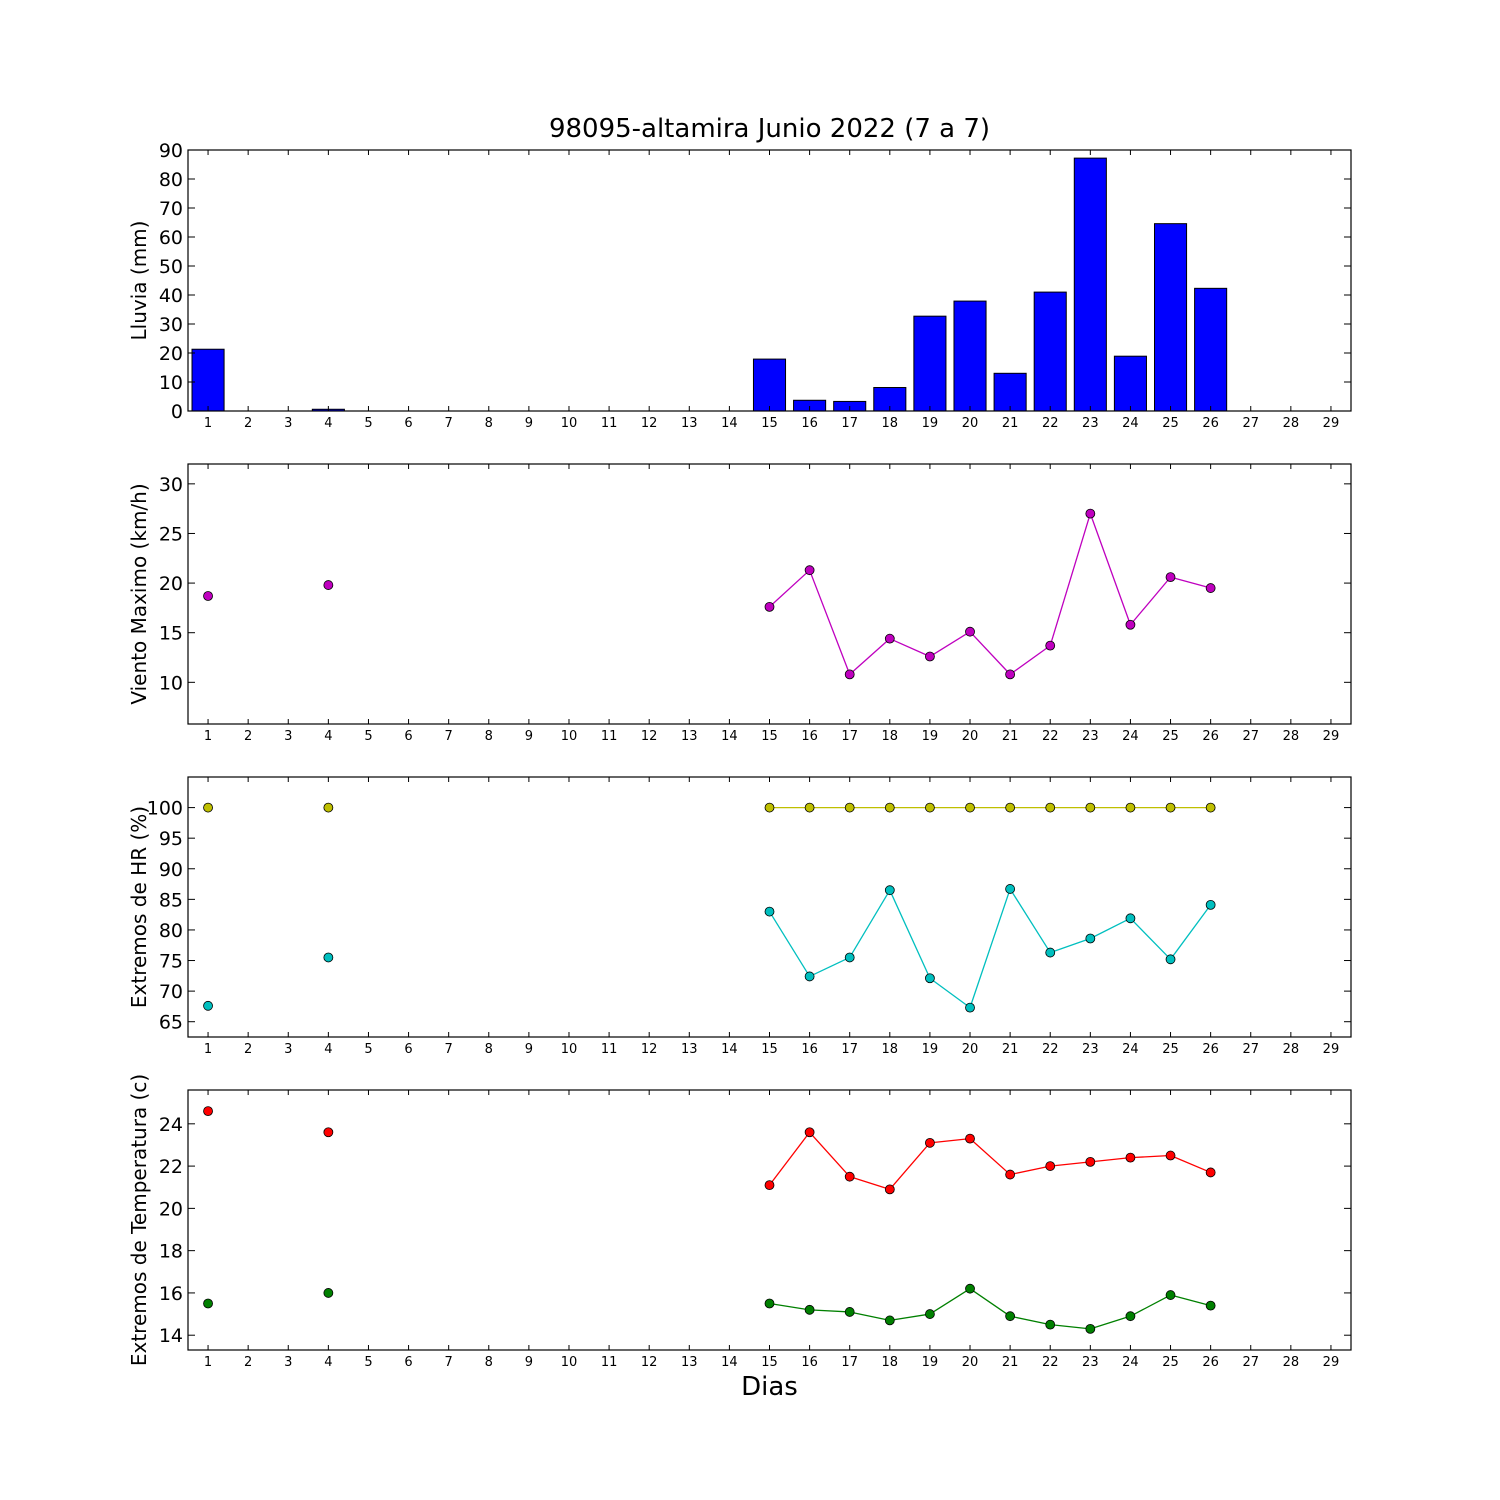 This screenshot has height=1500, width=1500. Describe the element at coordinates (171, 1125) in the screenshot. I see `y-tick-label: 24` at that location.